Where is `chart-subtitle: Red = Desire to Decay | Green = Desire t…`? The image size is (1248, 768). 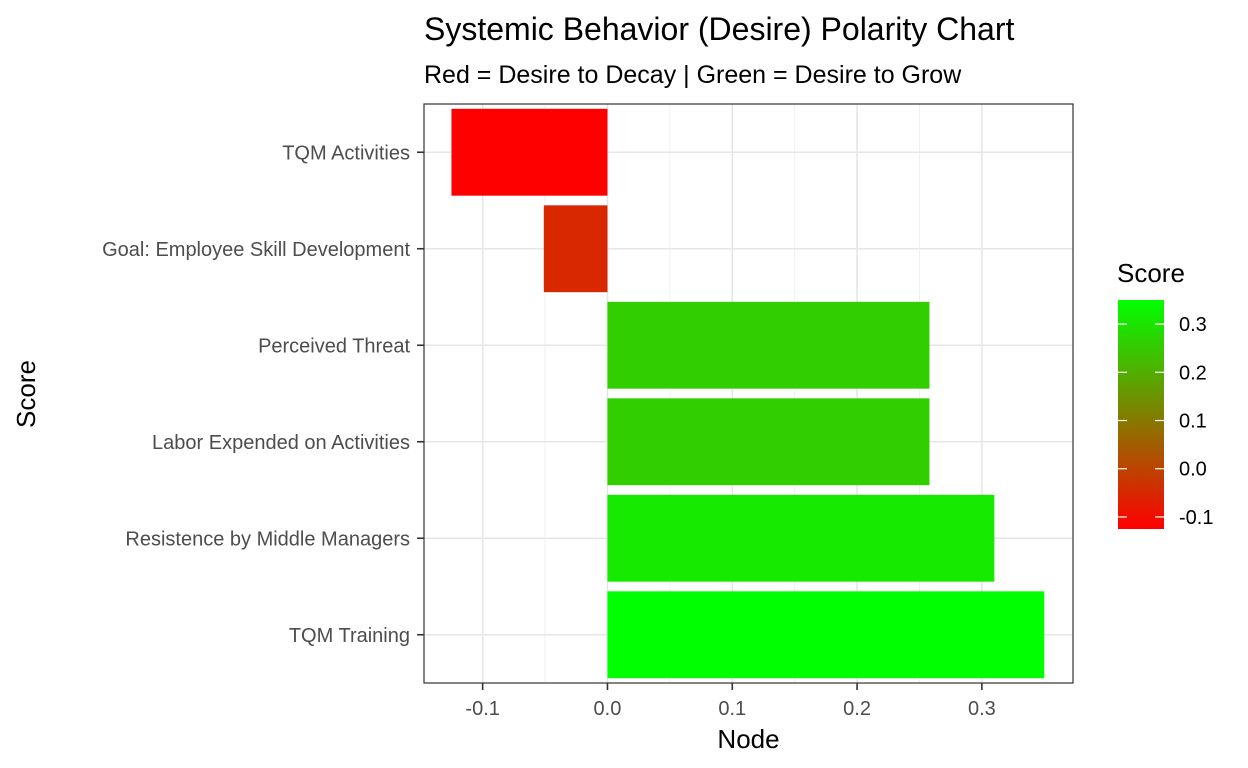
chart-subtitle: Red = Desire to Decay | Green = Desire t… is located at coordinates (693, 75).